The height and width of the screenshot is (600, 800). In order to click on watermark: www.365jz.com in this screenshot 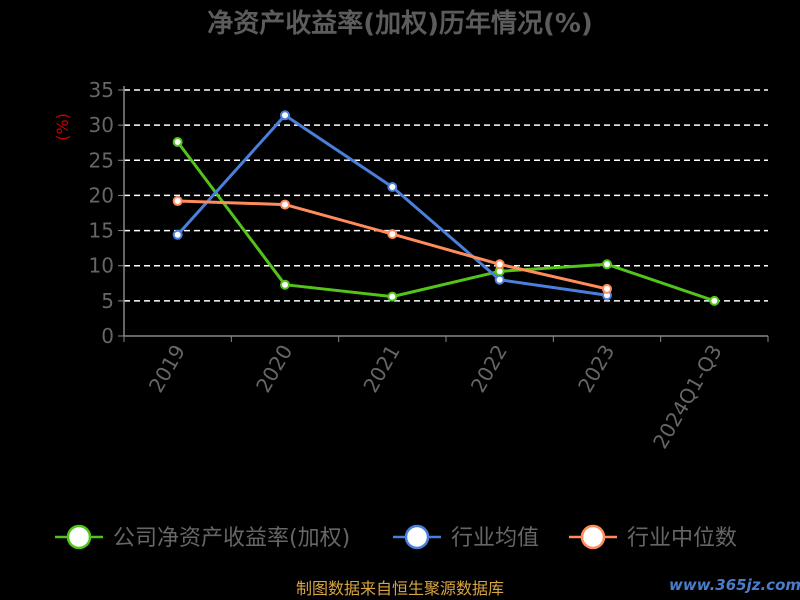, I will do `click(734, 585)`.